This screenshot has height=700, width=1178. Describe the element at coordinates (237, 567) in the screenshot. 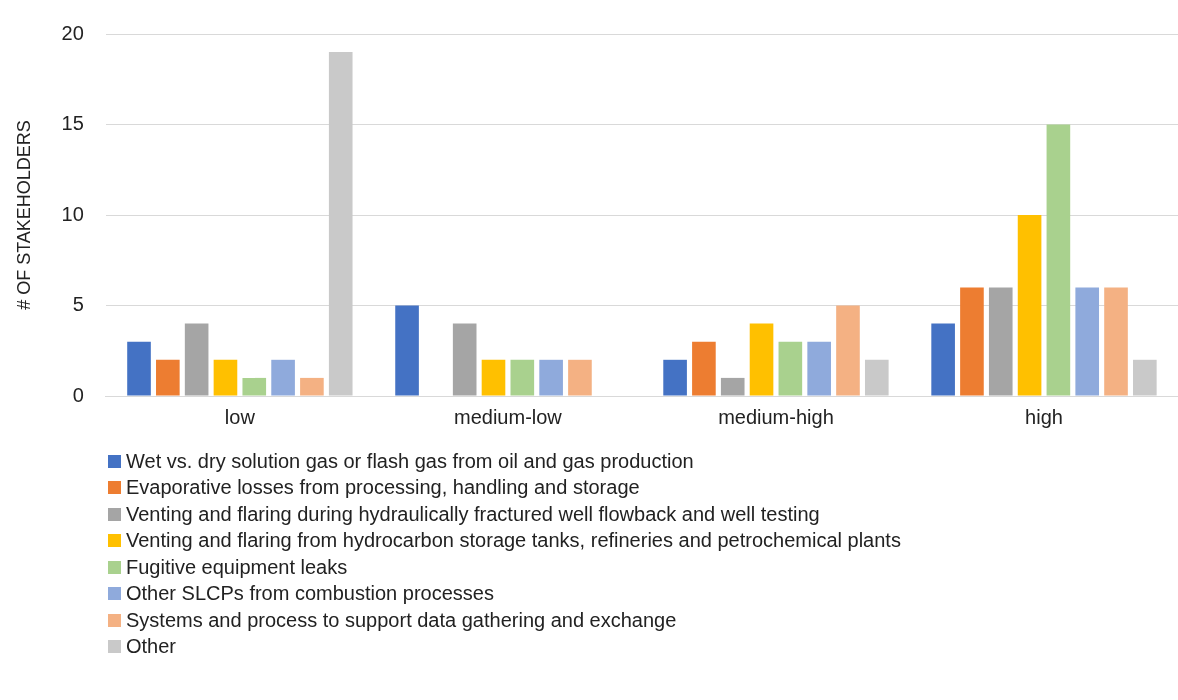

I see `legend-label: Fugitive equipment leaks` at that location.